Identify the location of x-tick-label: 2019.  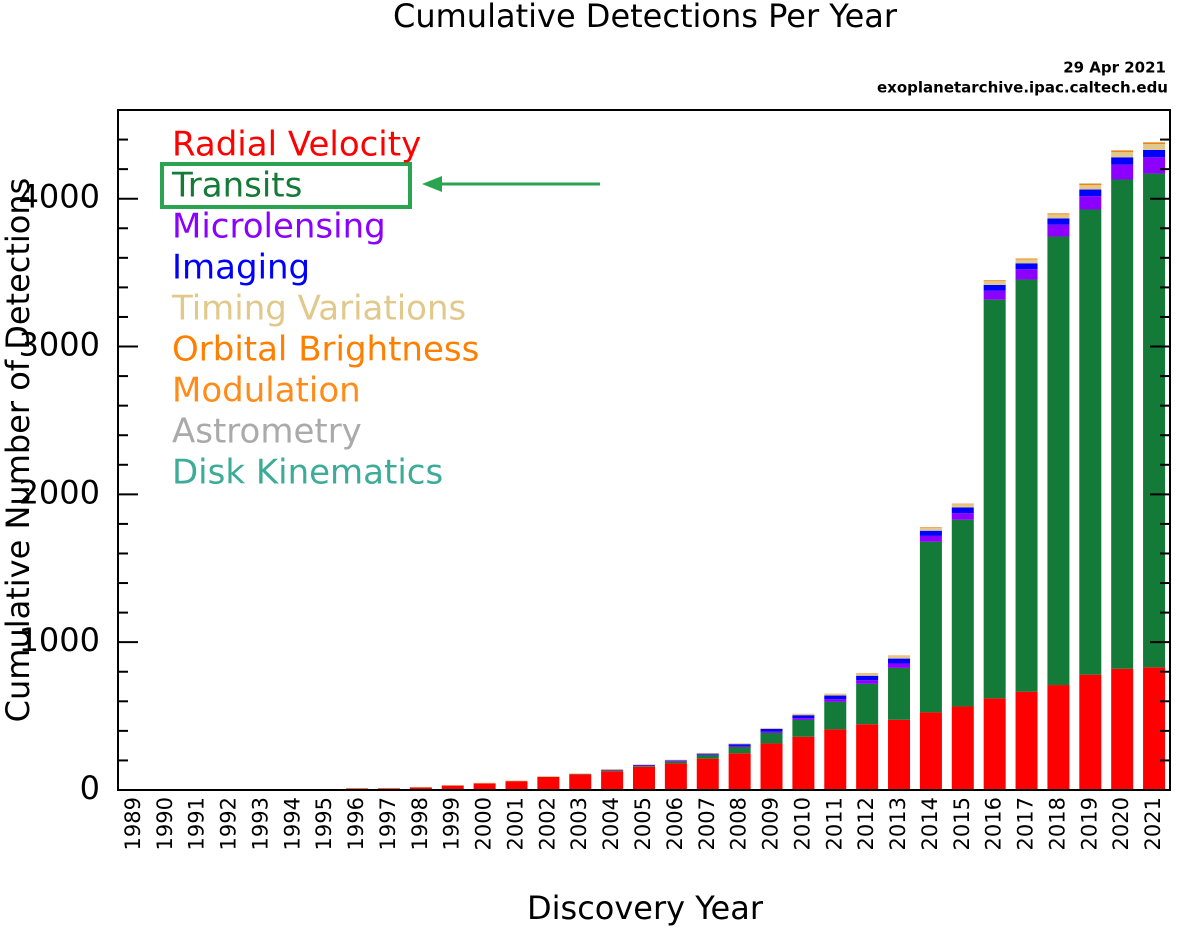
(1089, 823).